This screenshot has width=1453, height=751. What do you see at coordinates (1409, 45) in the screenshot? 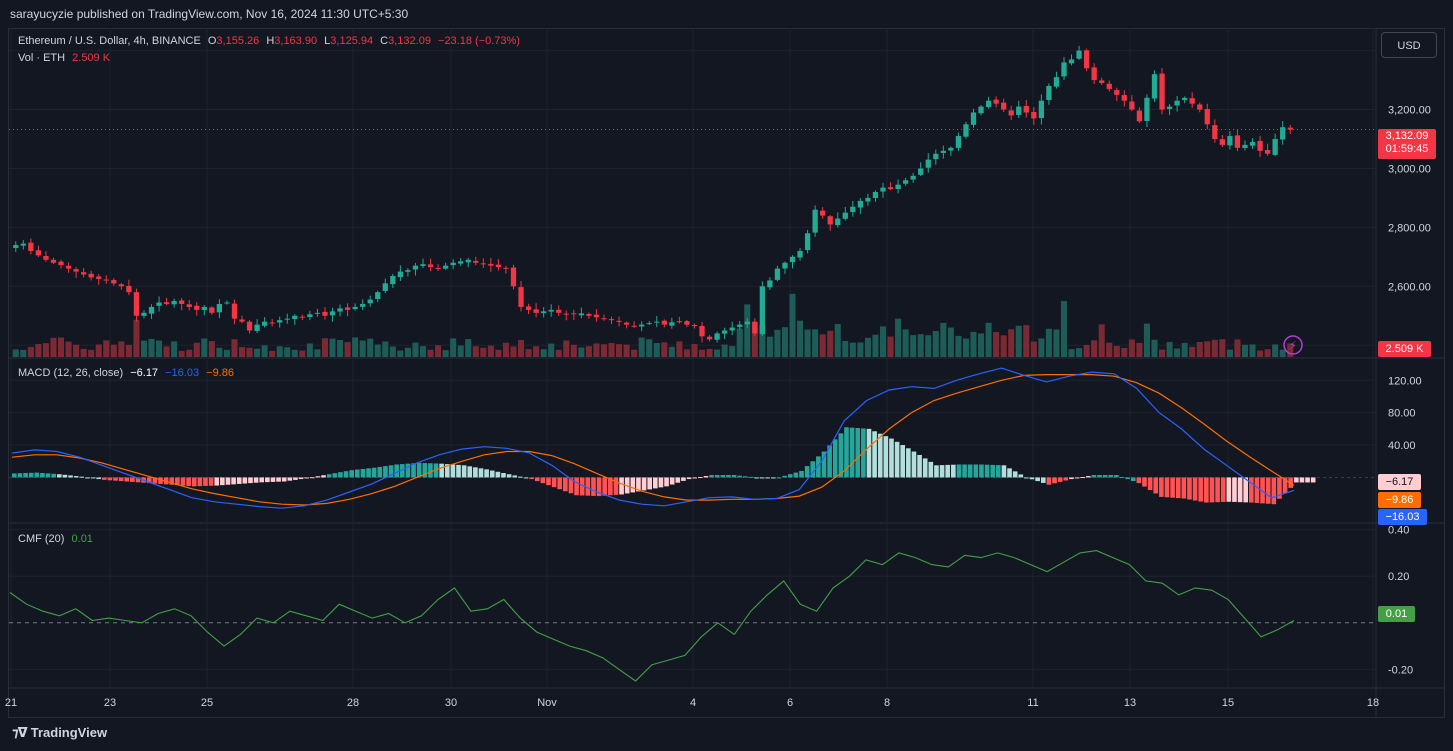
I see `currency-button: USD` at bounding box center [1409, 45].